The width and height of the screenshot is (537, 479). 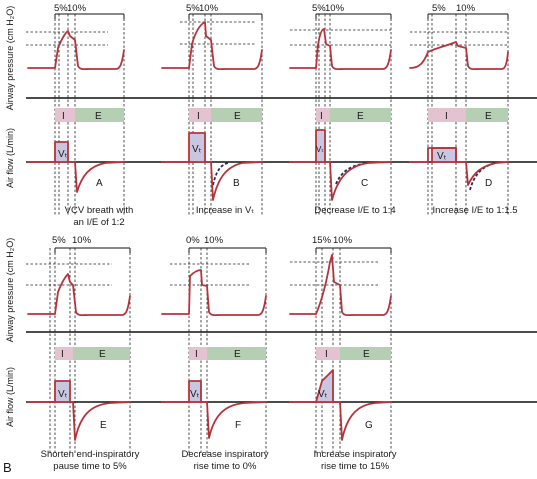 What do you see at coordinates (355, 466) in the screenshot?
I see `caption-g-line2: rise time to 15%` at bounding box center [355, 466].